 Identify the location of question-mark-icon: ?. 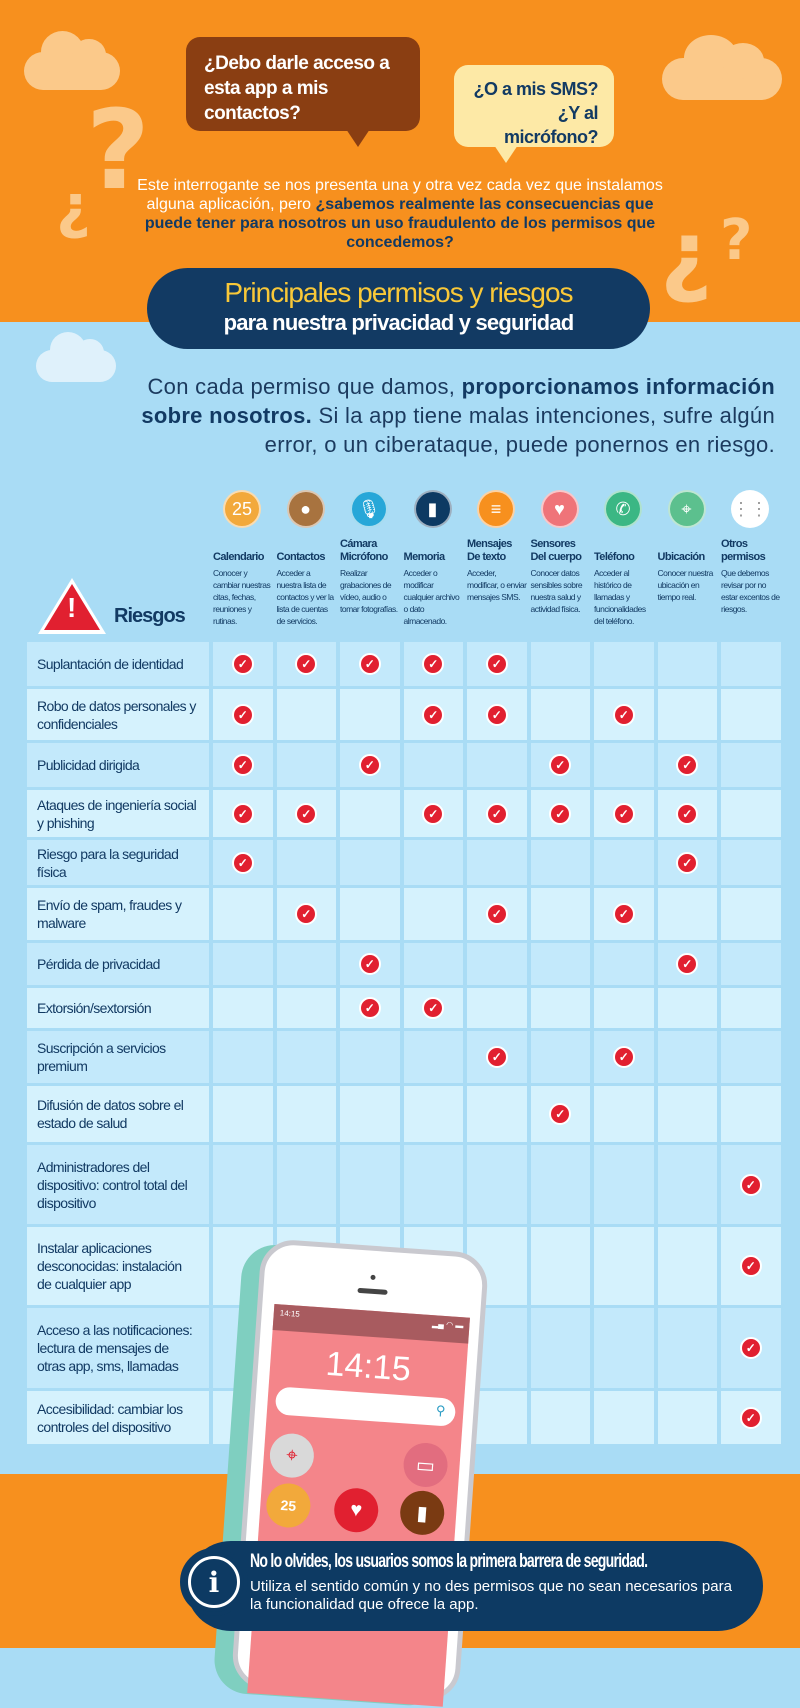
(118, 150).